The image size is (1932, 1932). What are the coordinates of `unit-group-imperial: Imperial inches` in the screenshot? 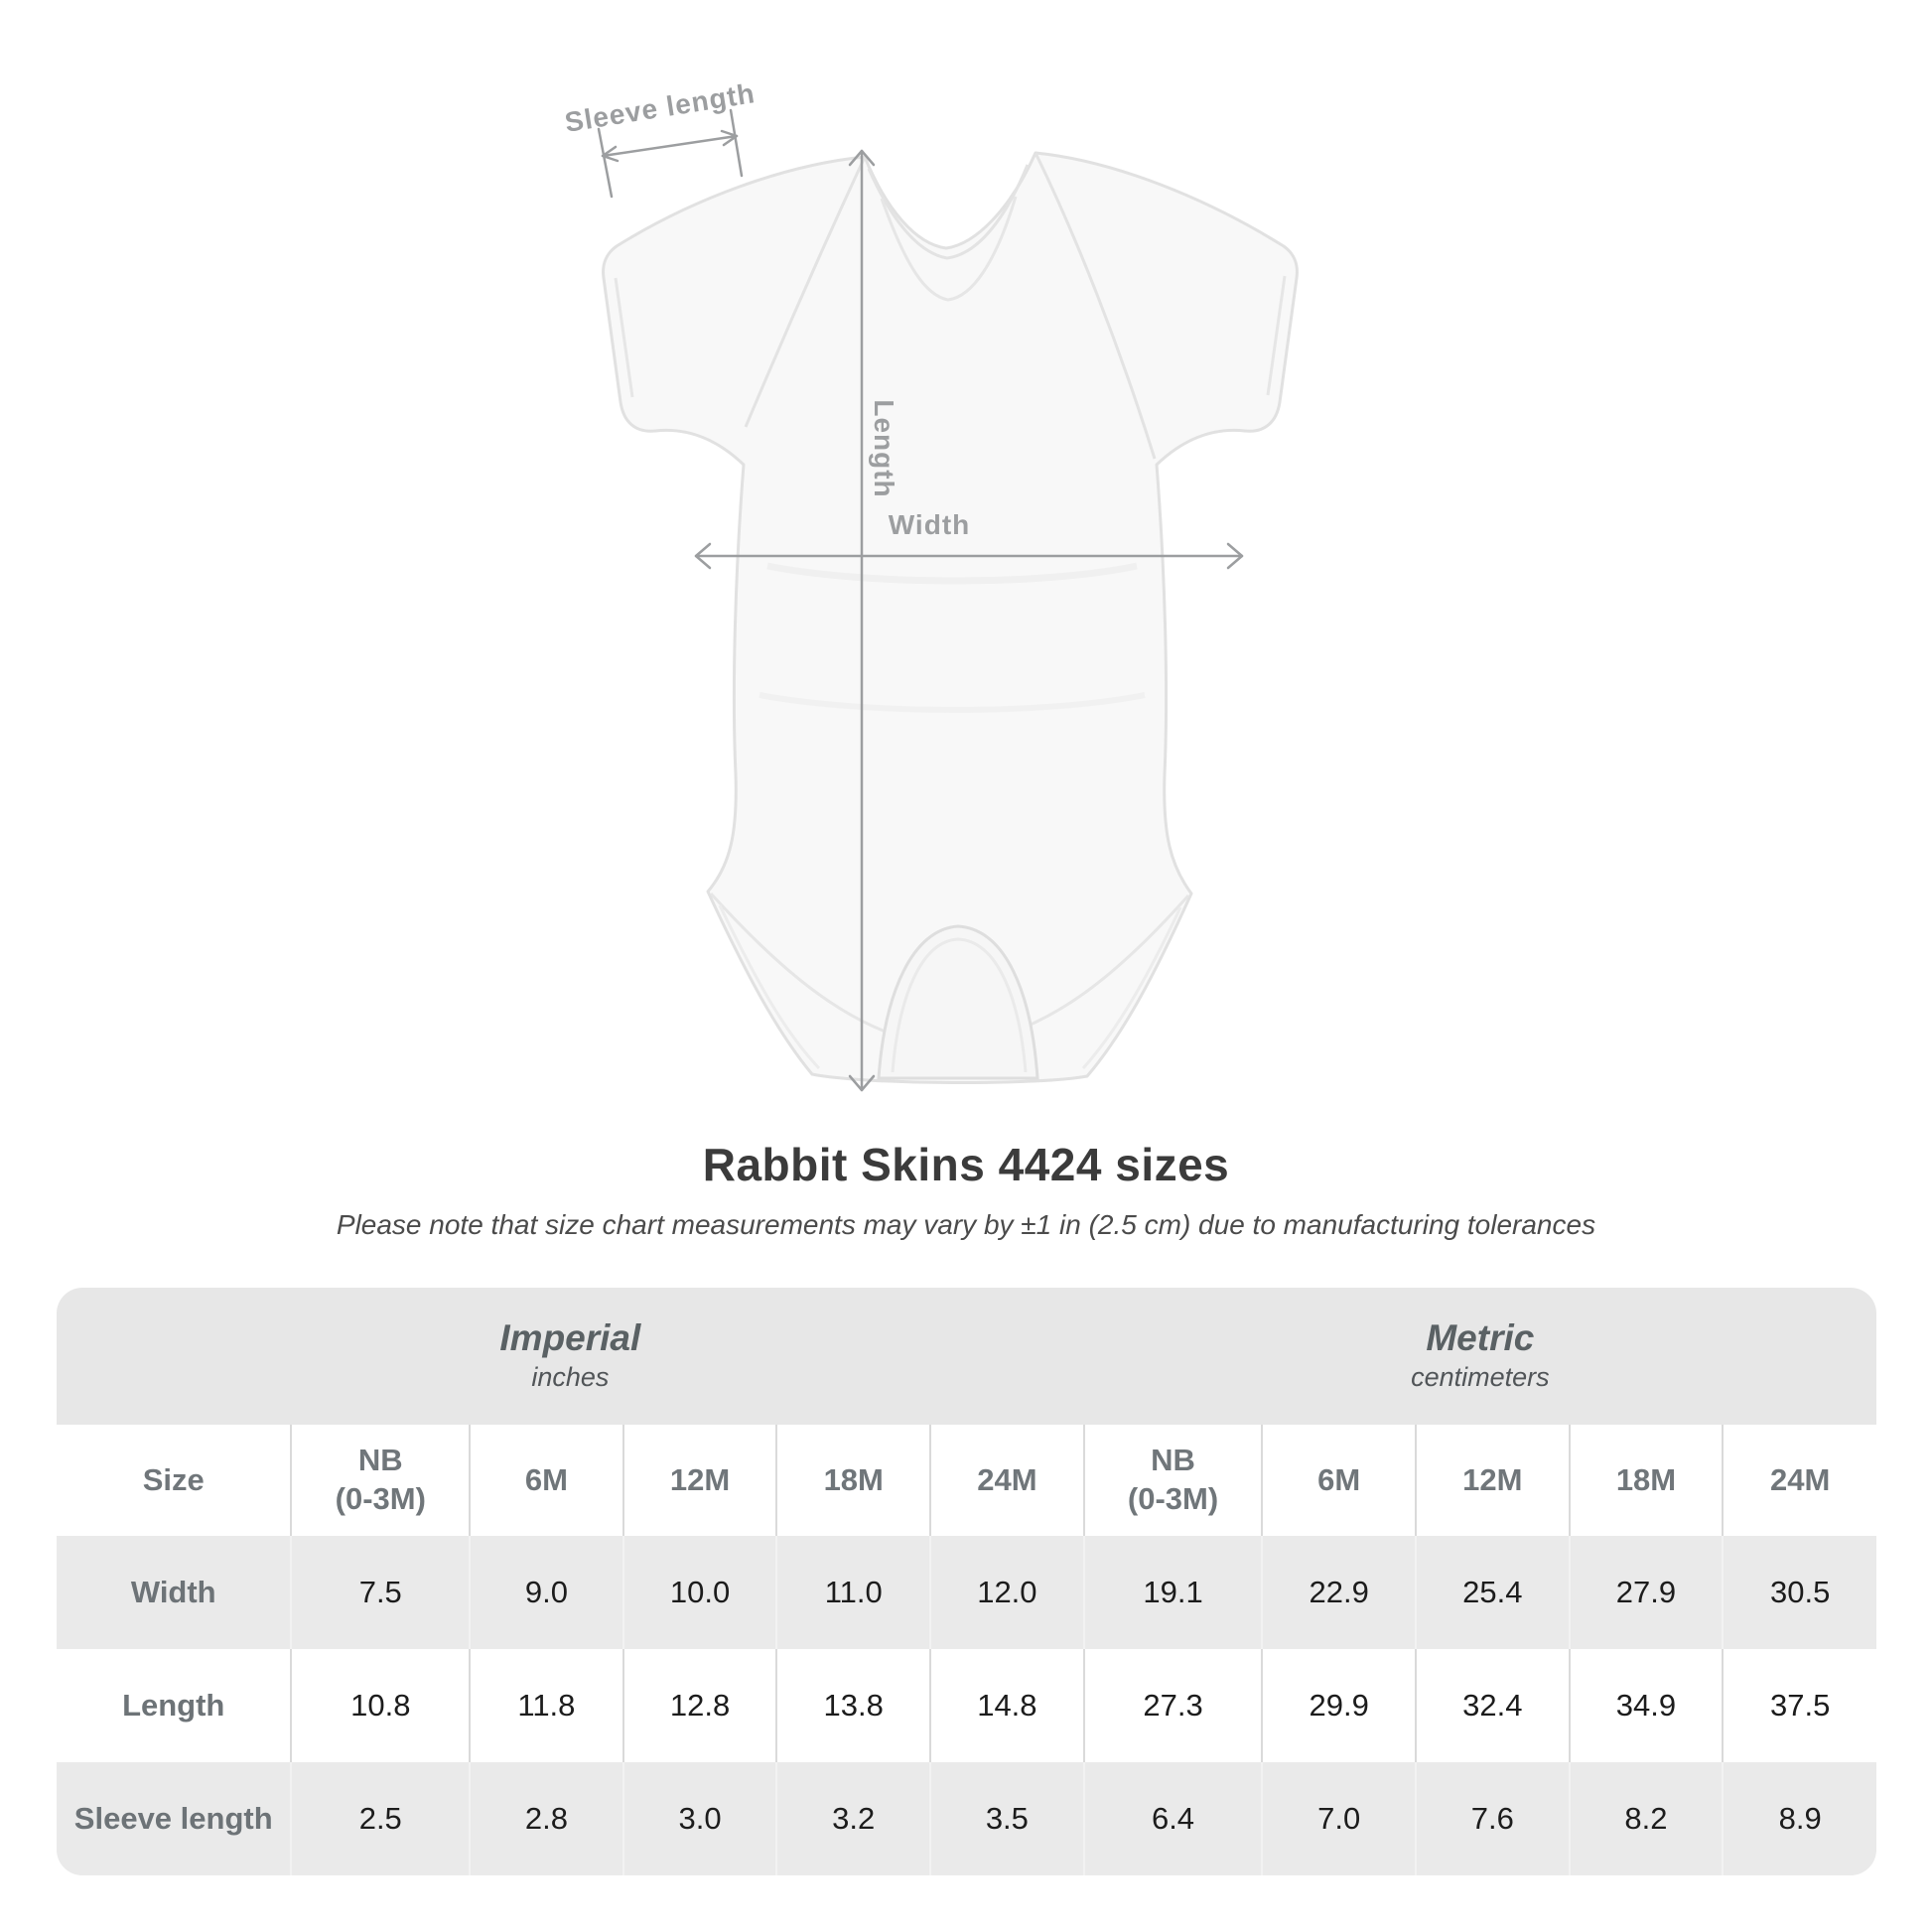 It's located at (570, 1356).